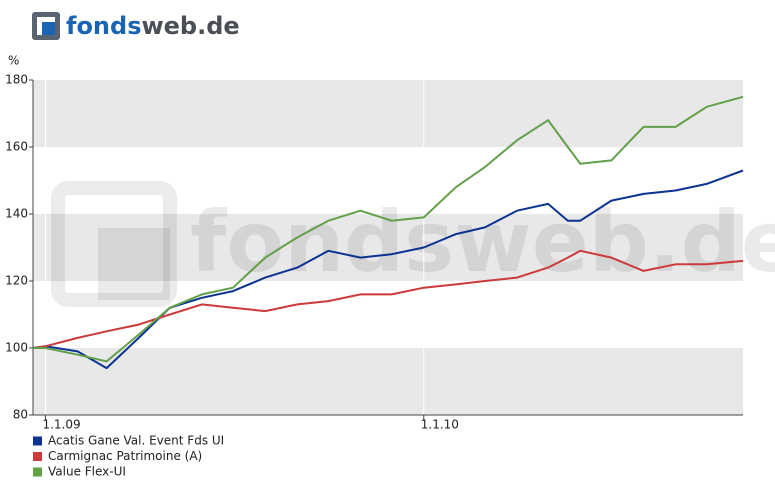 The width and height of the screenshot is (775, 484). I want to click on logo: fondsweb.de, so click(153, 26).